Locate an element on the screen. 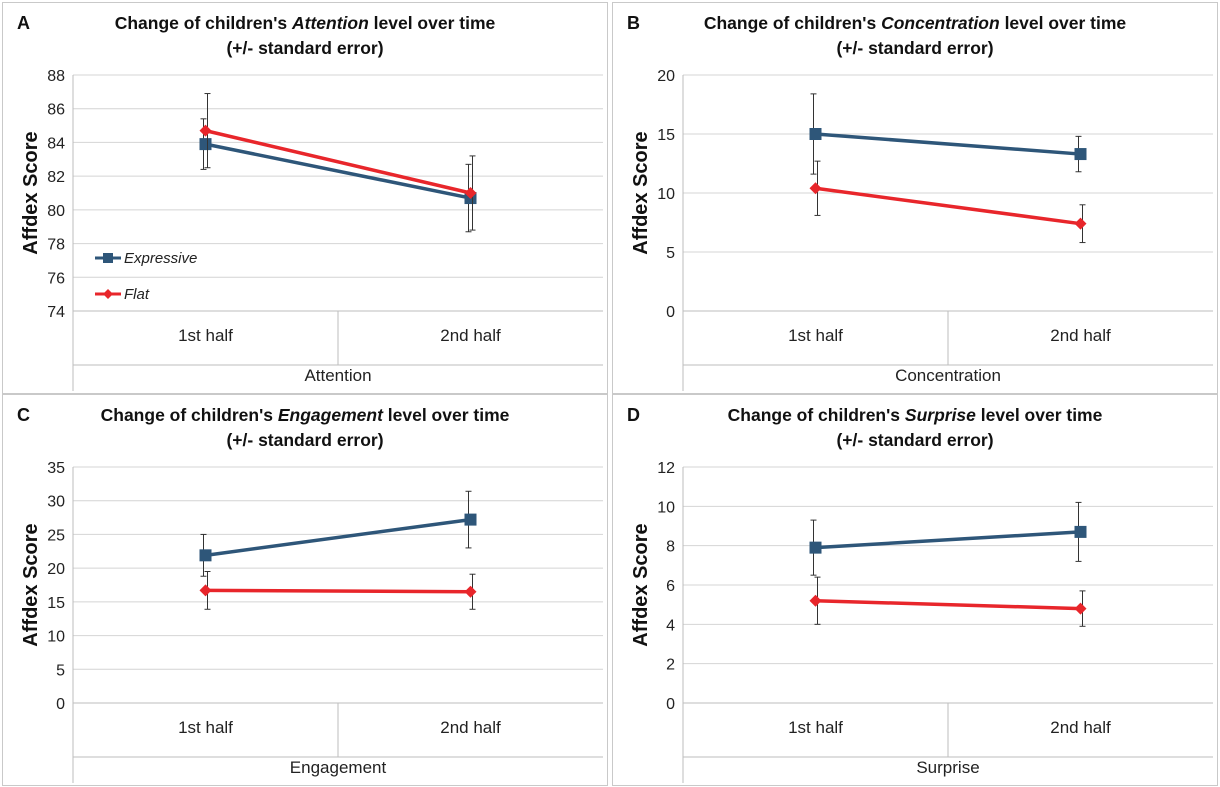 The image size is (1220, 787). panel-letter: B is located at coordinates (633, 23).